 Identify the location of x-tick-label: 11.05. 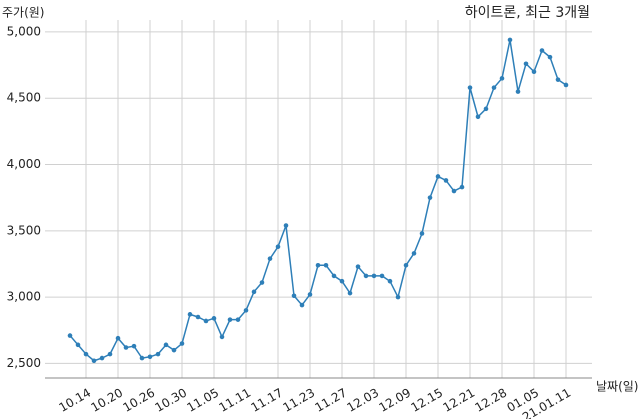
(202, 400).